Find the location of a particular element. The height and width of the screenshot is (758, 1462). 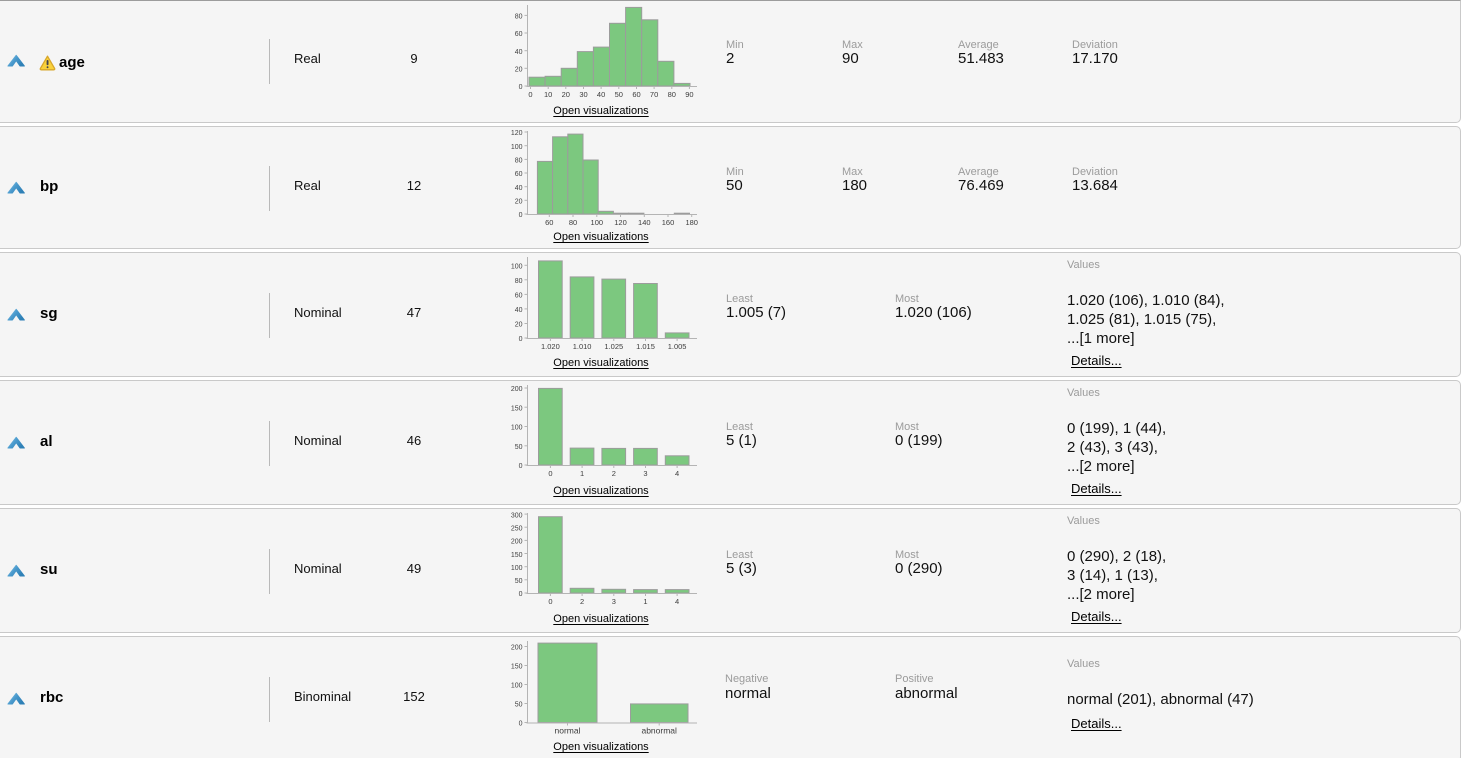

svg-text: 90 is located at coordinates (689, 94).